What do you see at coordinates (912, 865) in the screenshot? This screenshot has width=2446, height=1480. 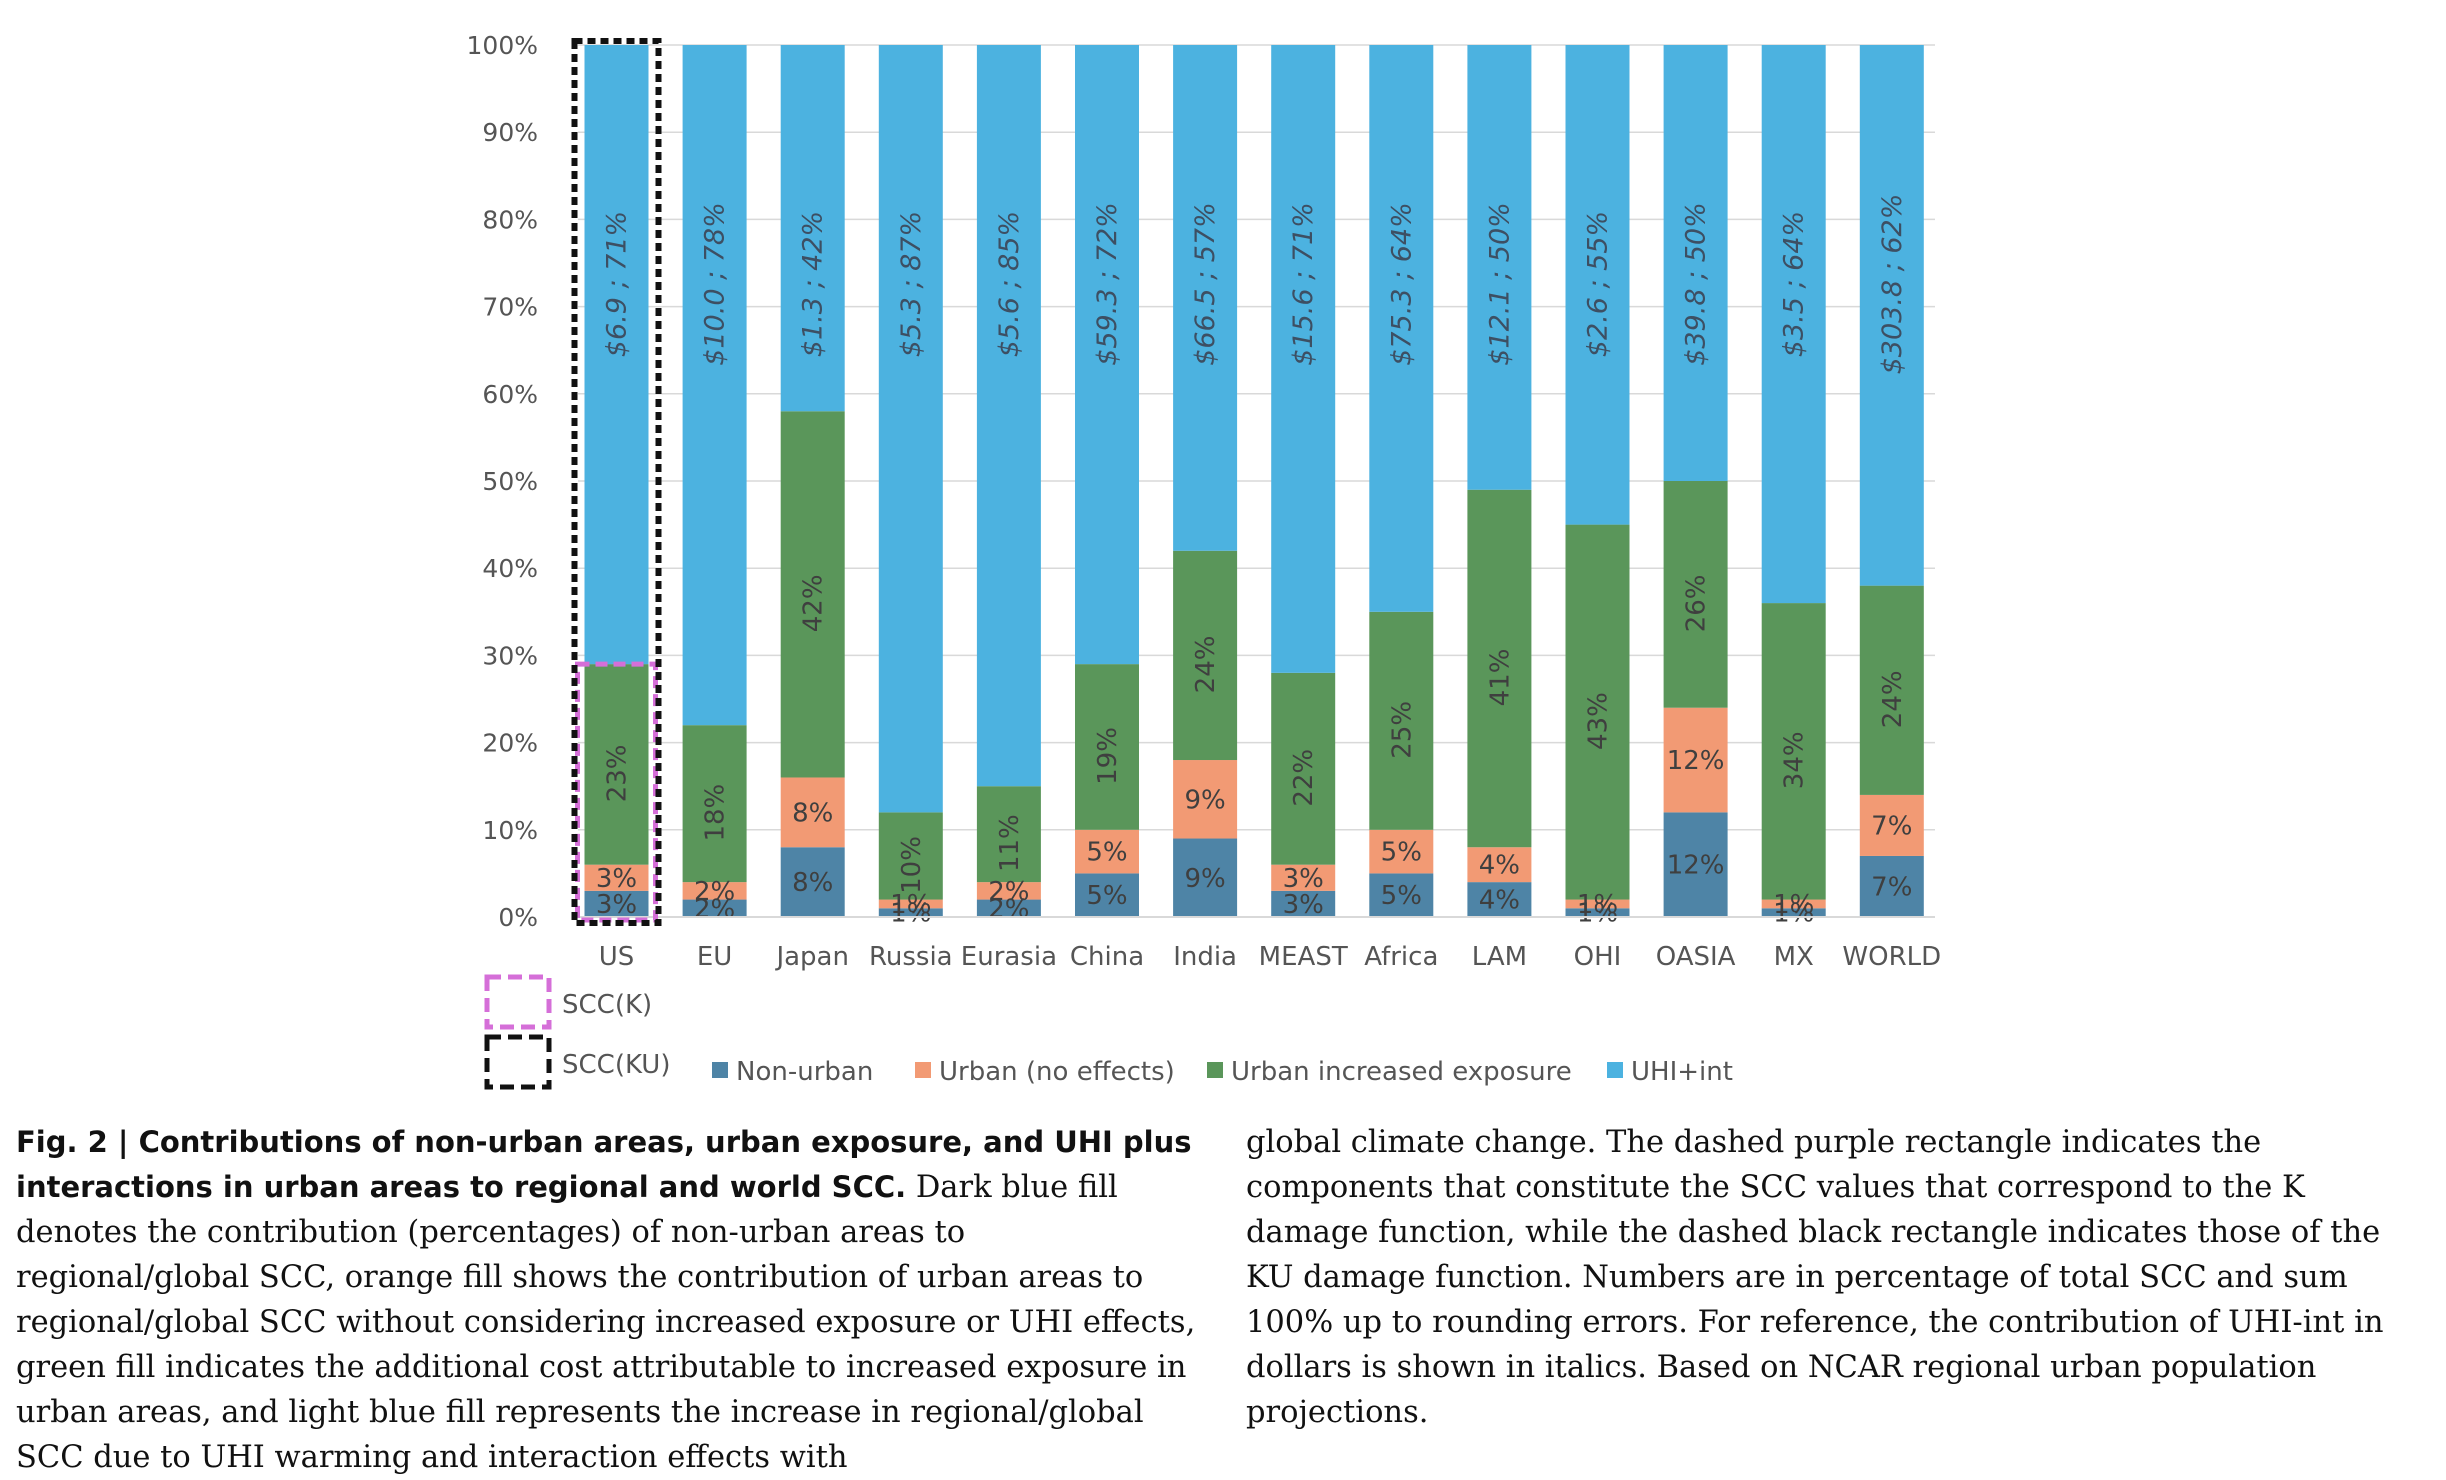 I see `data-label: 10%` at bounding box center [912, 865].